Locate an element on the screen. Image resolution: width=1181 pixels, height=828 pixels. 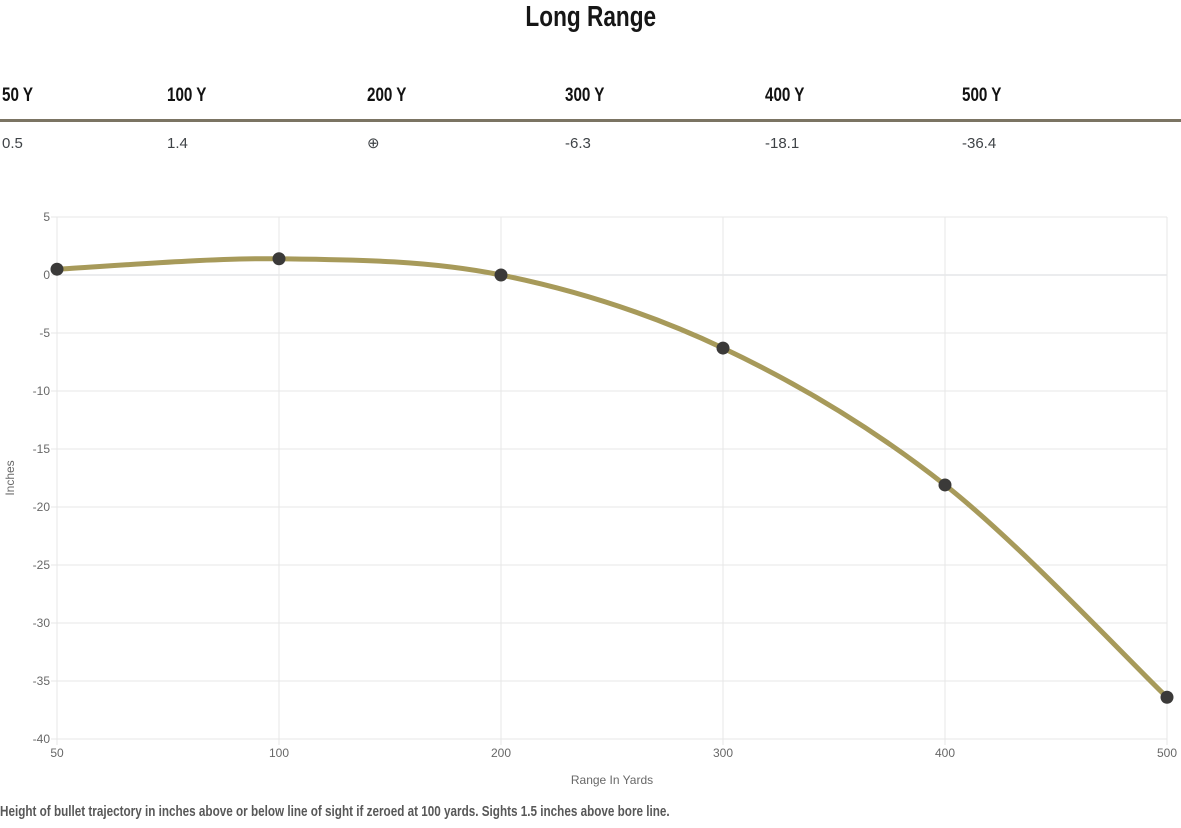
value-200y-zero-icon: ⊕ is located at coordinates (373, 143).